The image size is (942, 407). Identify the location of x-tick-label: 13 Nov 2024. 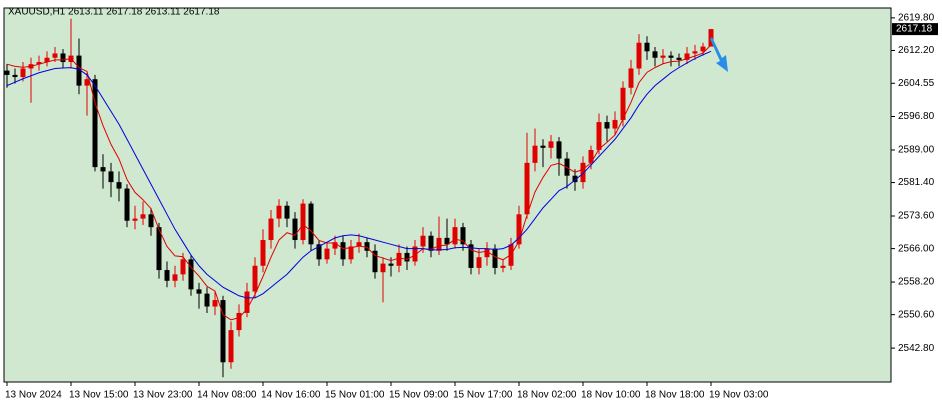
(33, 395).